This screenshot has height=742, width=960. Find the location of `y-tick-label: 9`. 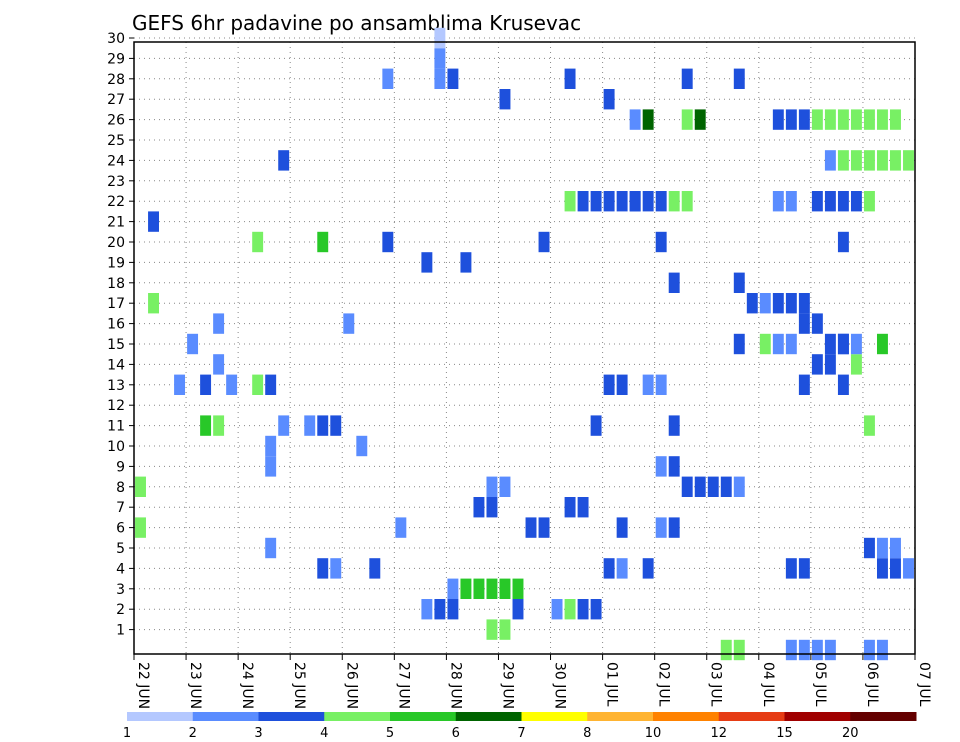

y-tick-label: 9 is located at coordinates (120, 467).